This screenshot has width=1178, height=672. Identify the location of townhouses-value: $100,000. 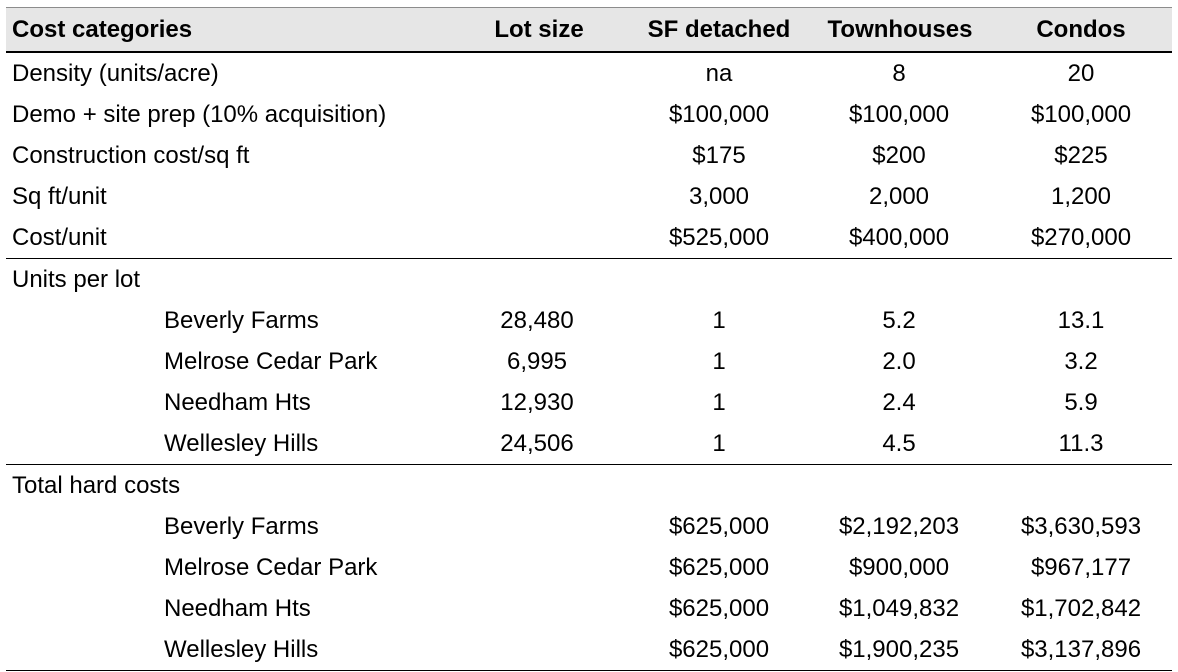
(899, 114).